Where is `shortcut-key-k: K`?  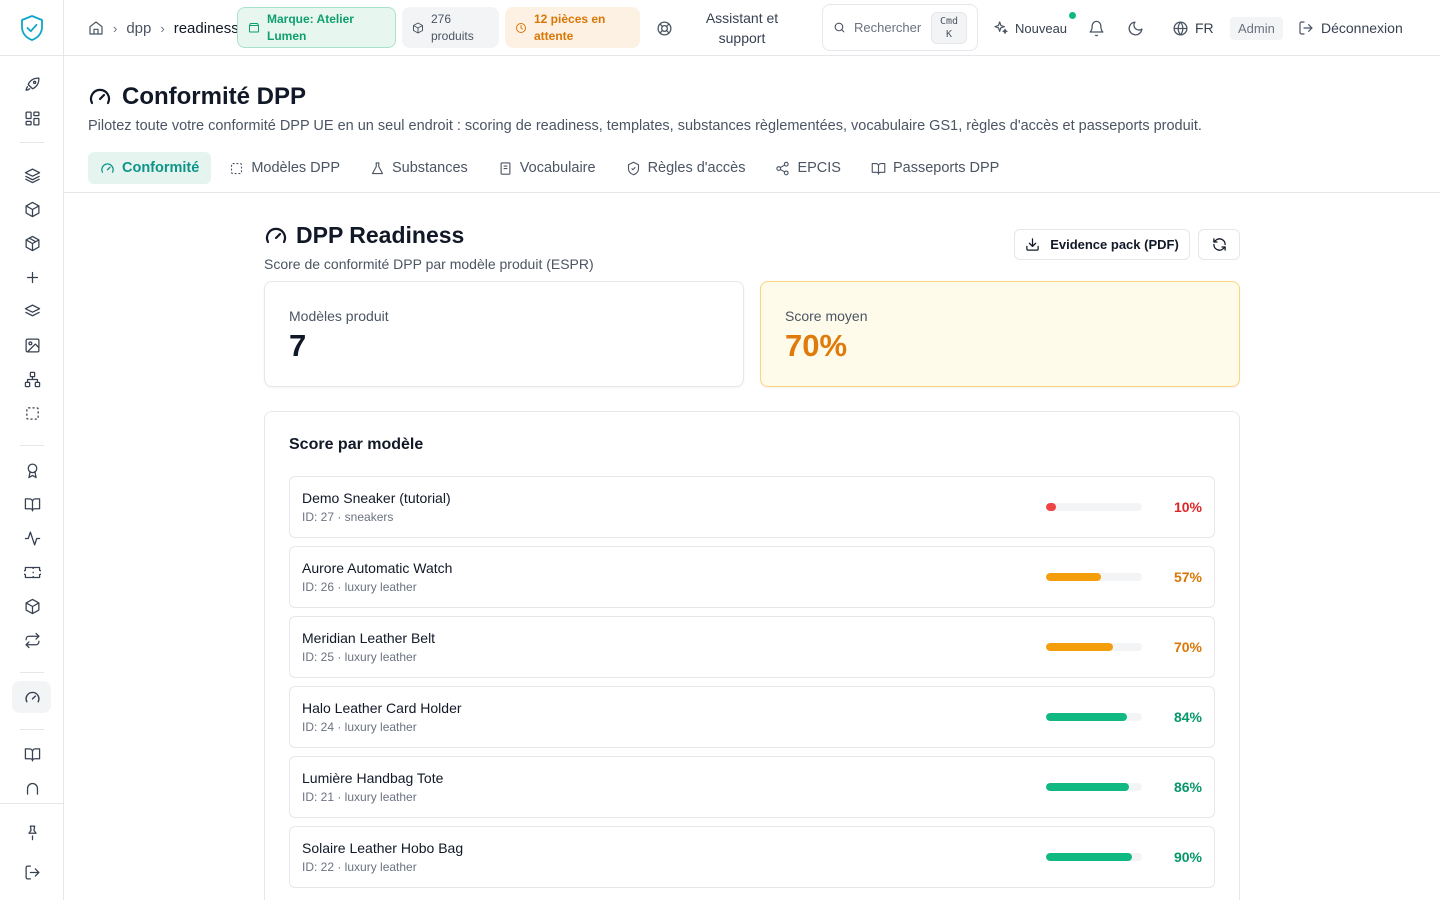 shortcut-key-k: K is located at coordinates (949, 34).